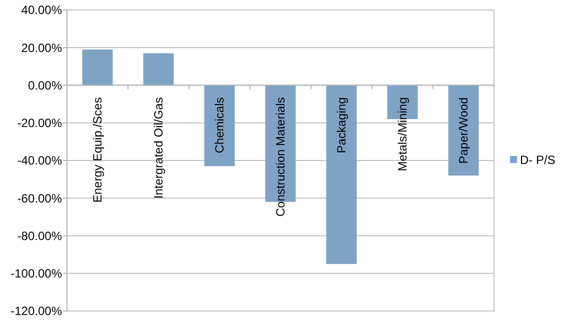 Image resolution: width=561 pixels, height=320 pixels. I want to click on y-tick-label: 40.00%, so click(41, 10).